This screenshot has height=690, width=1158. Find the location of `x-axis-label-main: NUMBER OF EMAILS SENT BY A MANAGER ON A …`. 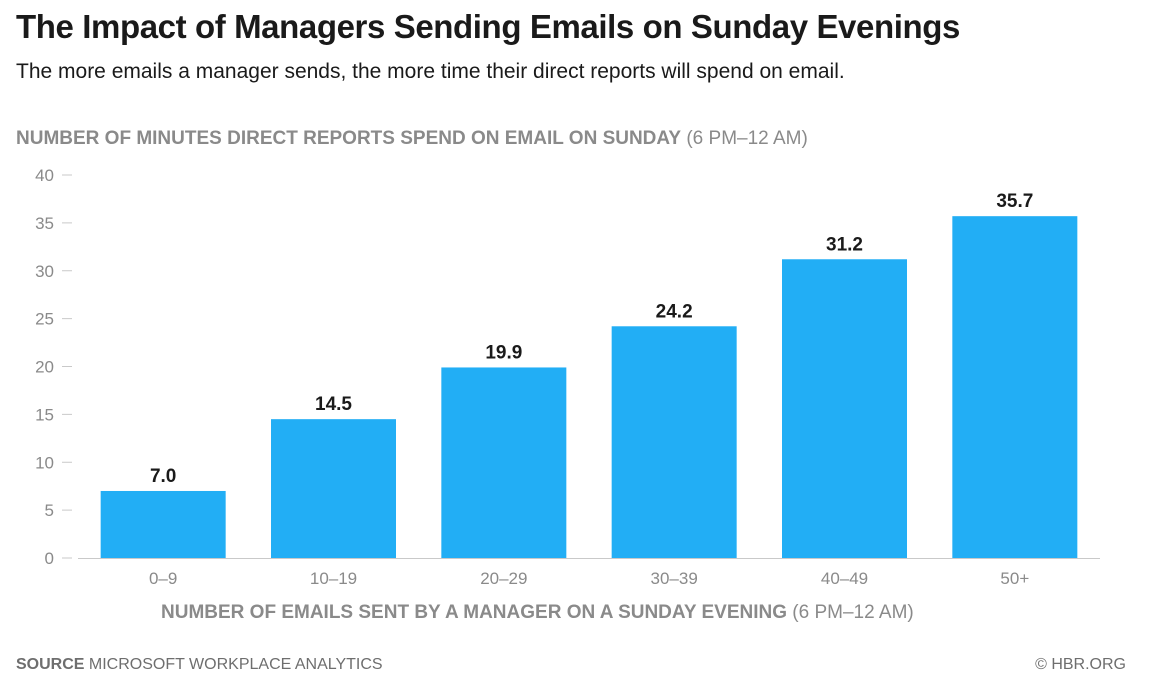

x-axis-label-main: NUMBER OF EMAILS SENT BY A MANAGER ON A … is located at coordinates (474, 612).